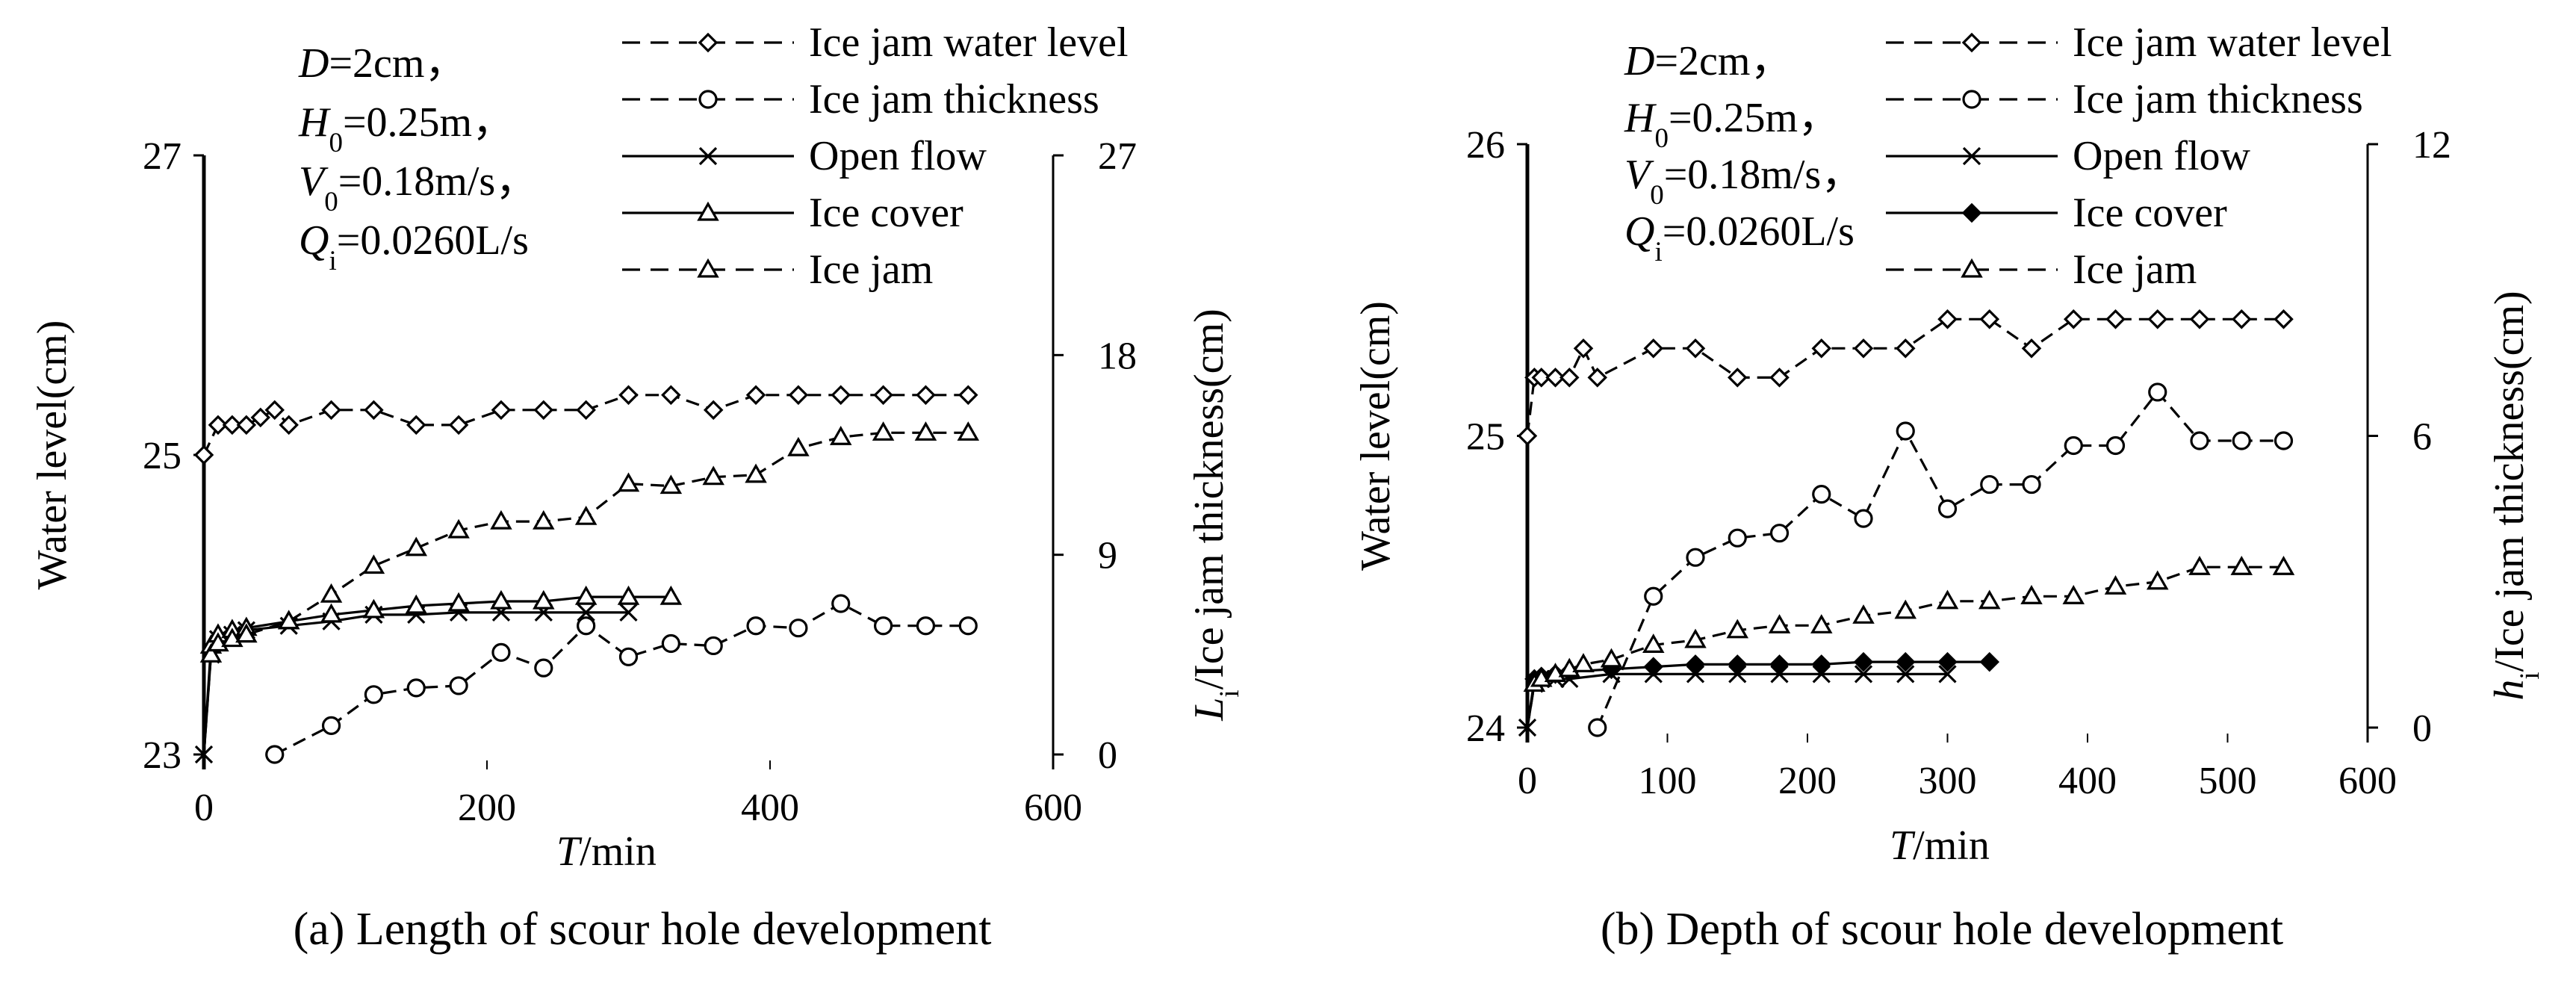 The image size is (2576, 998). What do you see at coordinates (2228, 781) in the screenshot?
I see `x-tick-label: 500` at bounding box center [2228, 781].